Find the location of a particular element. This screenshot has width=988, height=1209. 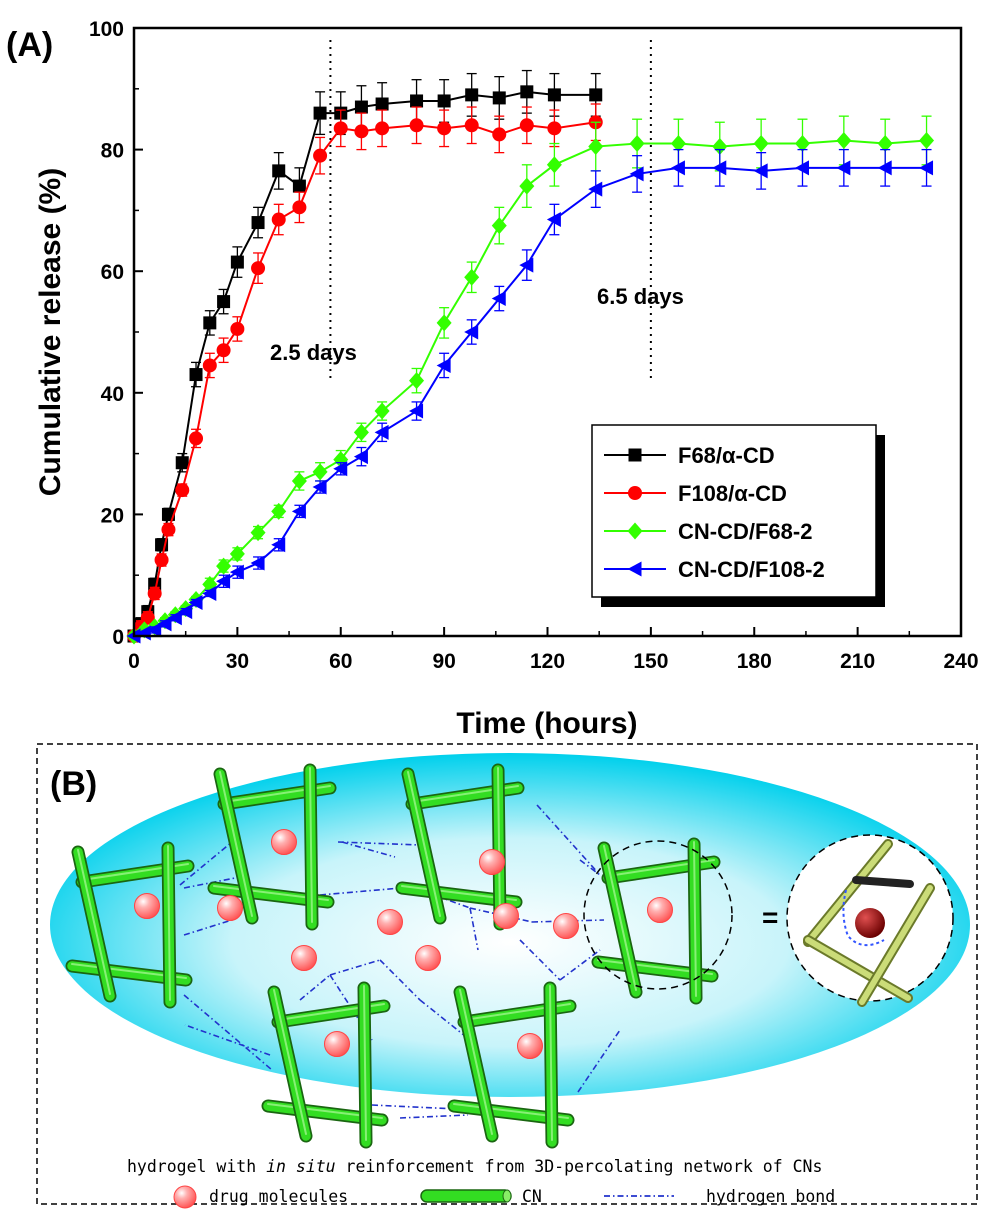

drug-legend-icon is located at coordinates (185, 1197).